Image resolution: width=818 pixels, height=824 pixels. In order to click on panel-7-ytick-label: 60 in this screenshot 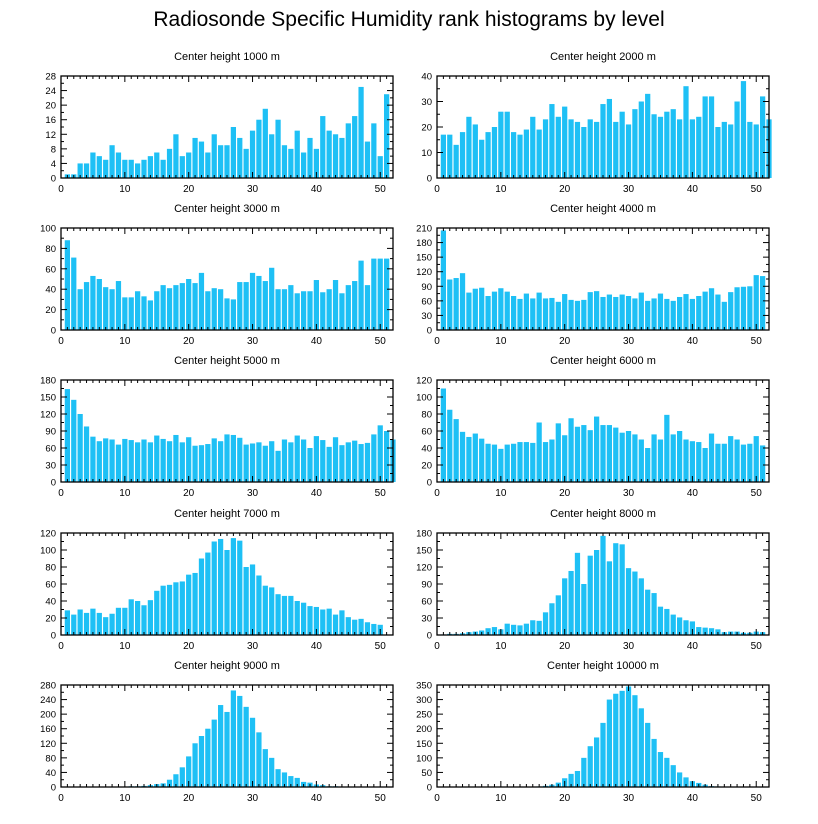, I will do `click(50, 585)`.